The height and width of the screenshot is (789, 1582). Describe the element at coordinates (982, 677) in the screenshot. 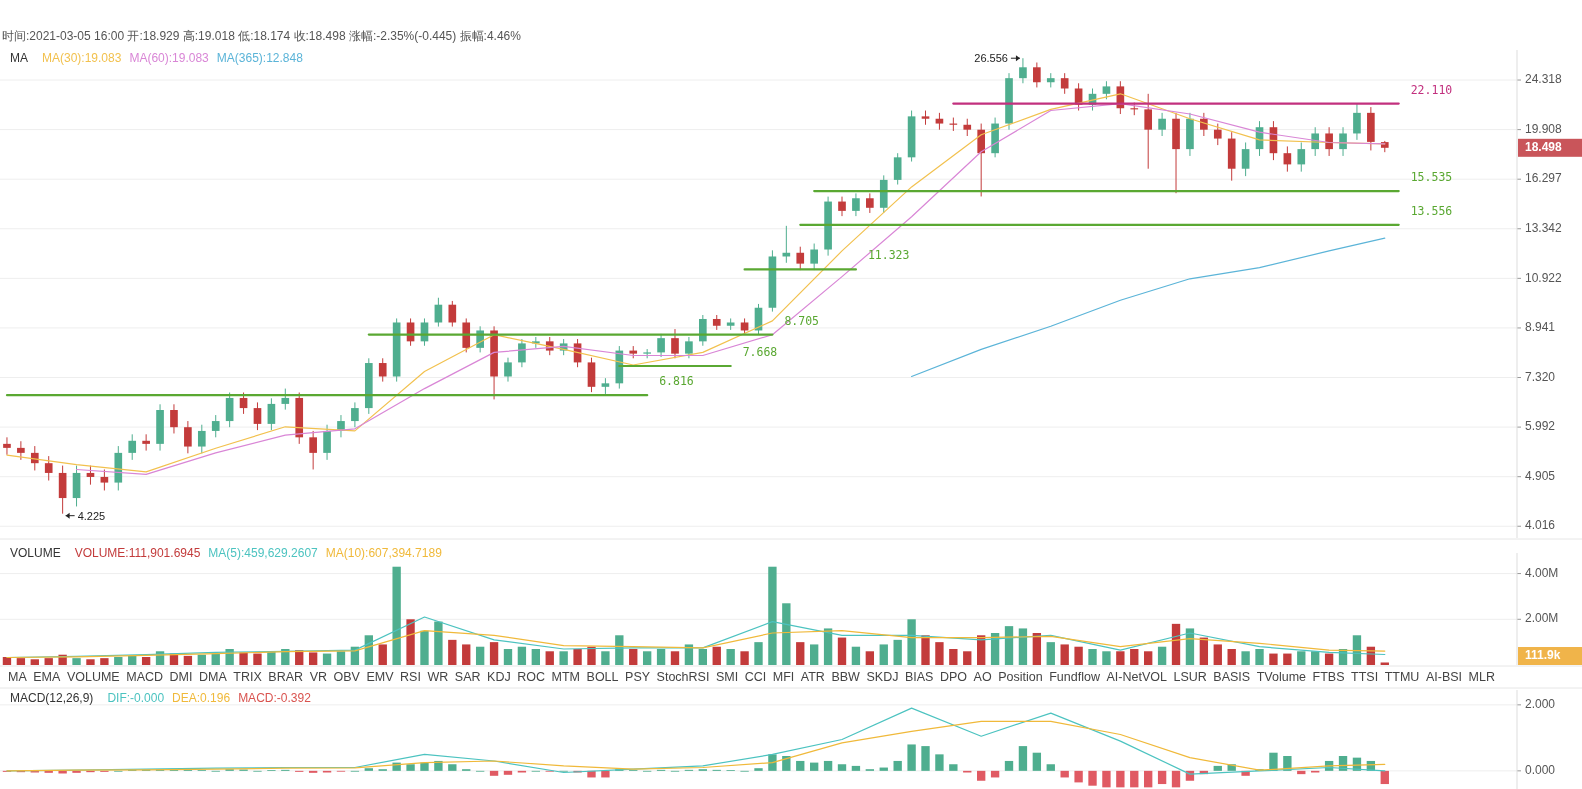

I see `text: AO` at that location.